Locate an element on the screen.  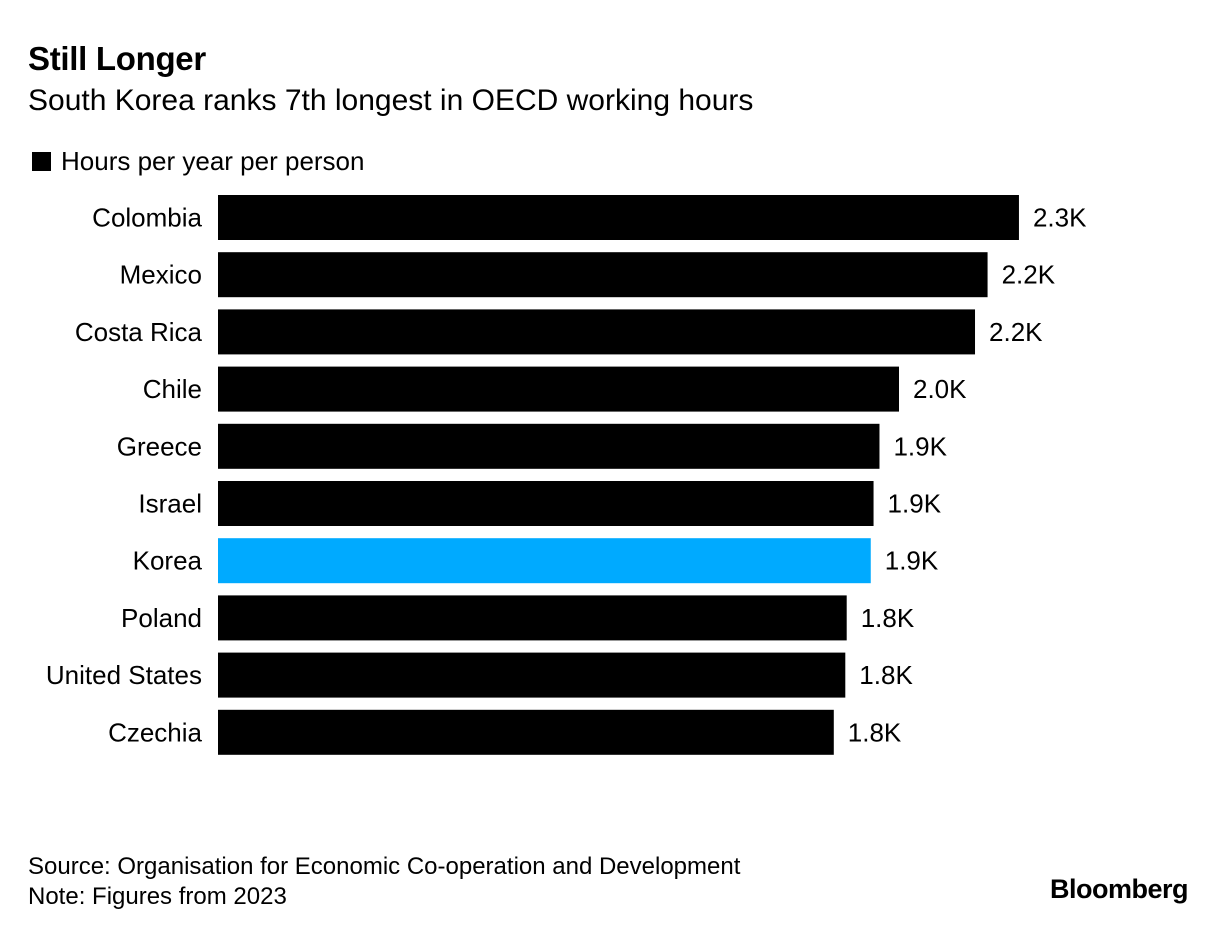
category-label: Costa Rica is located at coordinates (139, 332).